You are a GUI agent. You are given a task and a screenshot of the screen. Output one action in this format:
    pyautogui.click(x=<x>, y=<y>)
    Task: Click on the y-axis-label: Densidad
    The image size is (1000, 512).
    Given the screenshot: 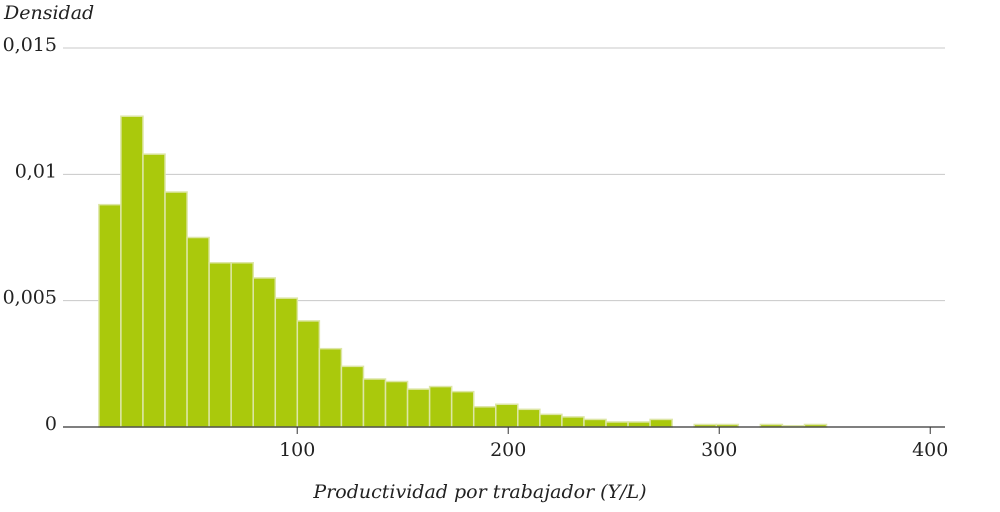 What is the action you would take?
    pyautogui.click(x=48, y=13)
    